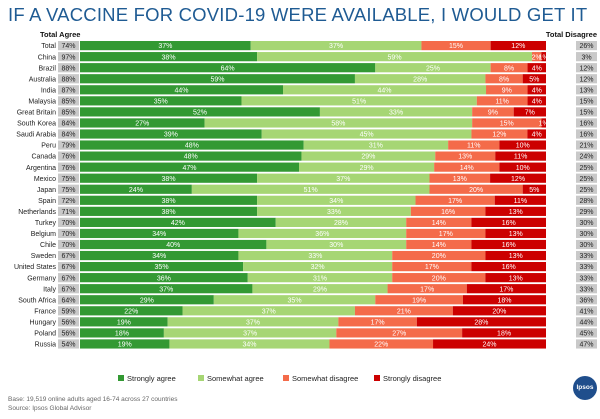 This screenshot has height=419, width=600. I want to click on legend-swatch, so click(286, 378).